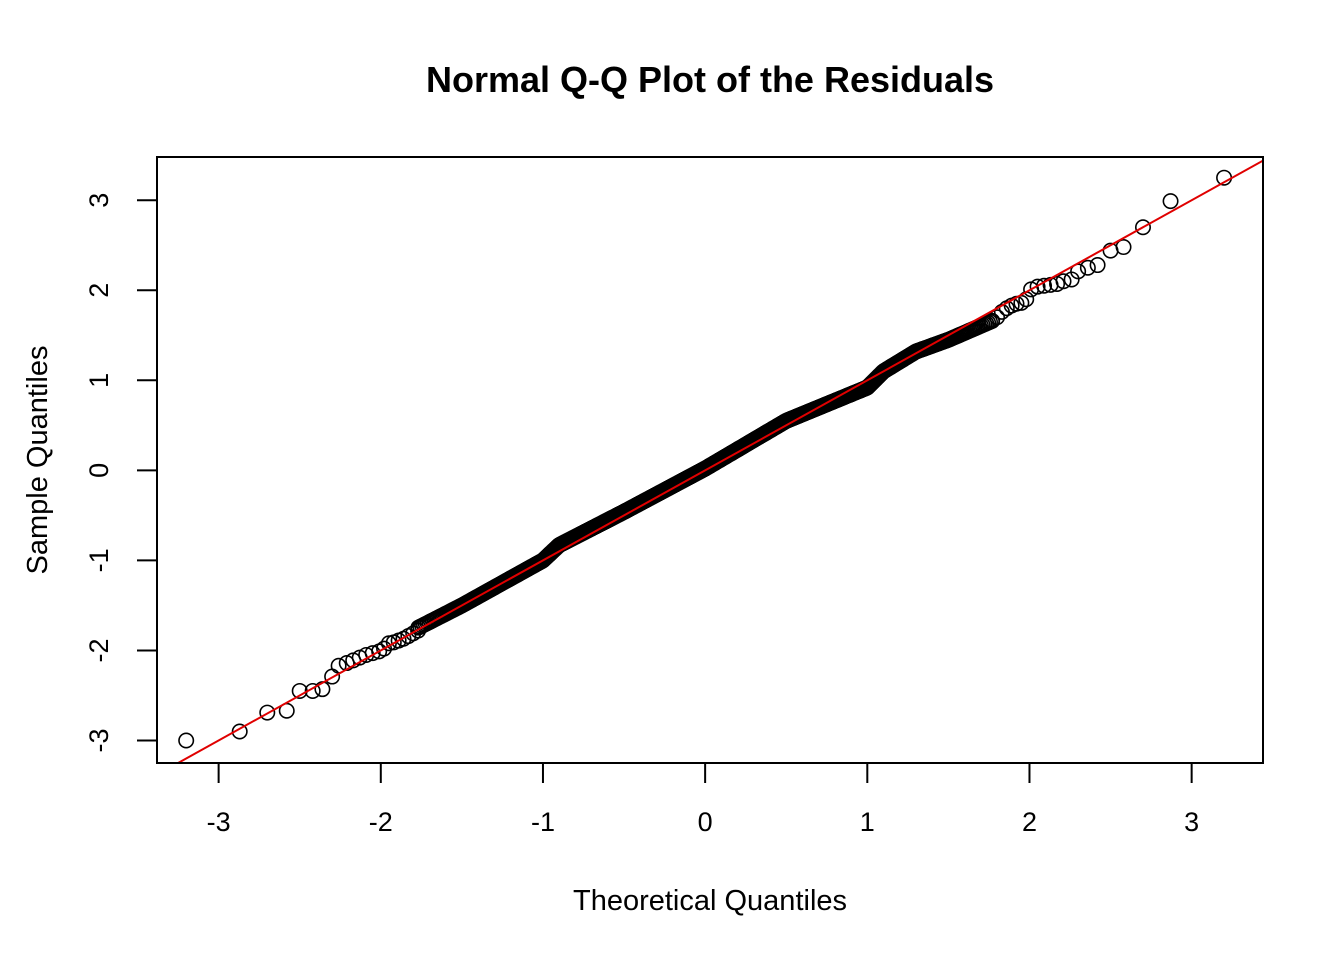 This screenshot has width=1344, height=960. I want to click on y-tick-label: 1, so click(99, 380).